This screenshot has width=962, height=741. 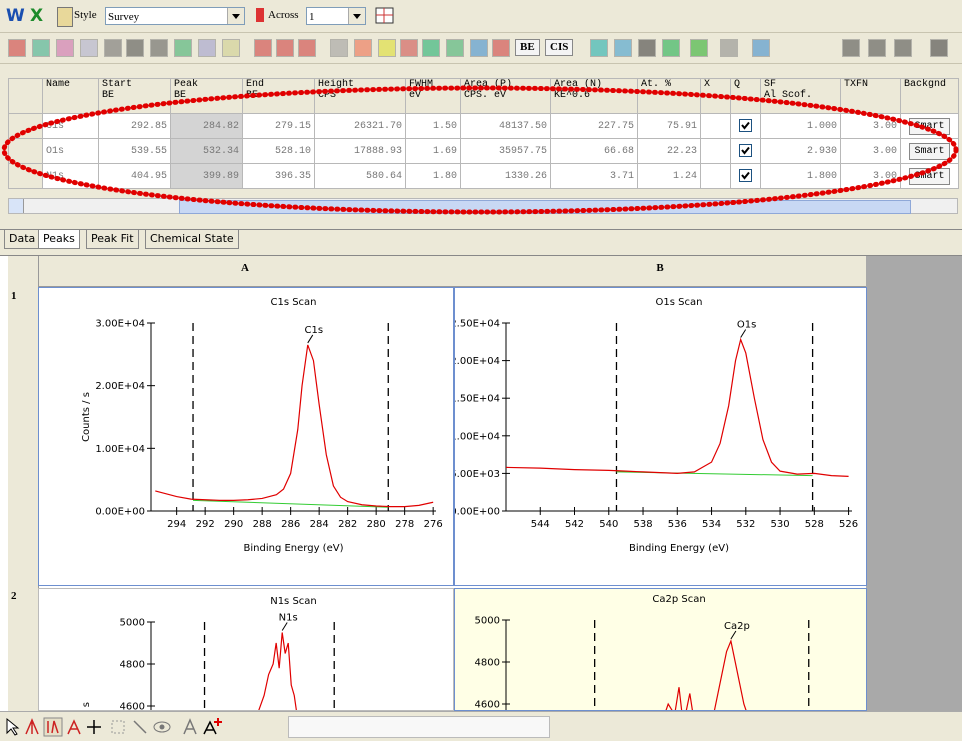 I want to click on spectrum-line, so click(x=677, y=407).